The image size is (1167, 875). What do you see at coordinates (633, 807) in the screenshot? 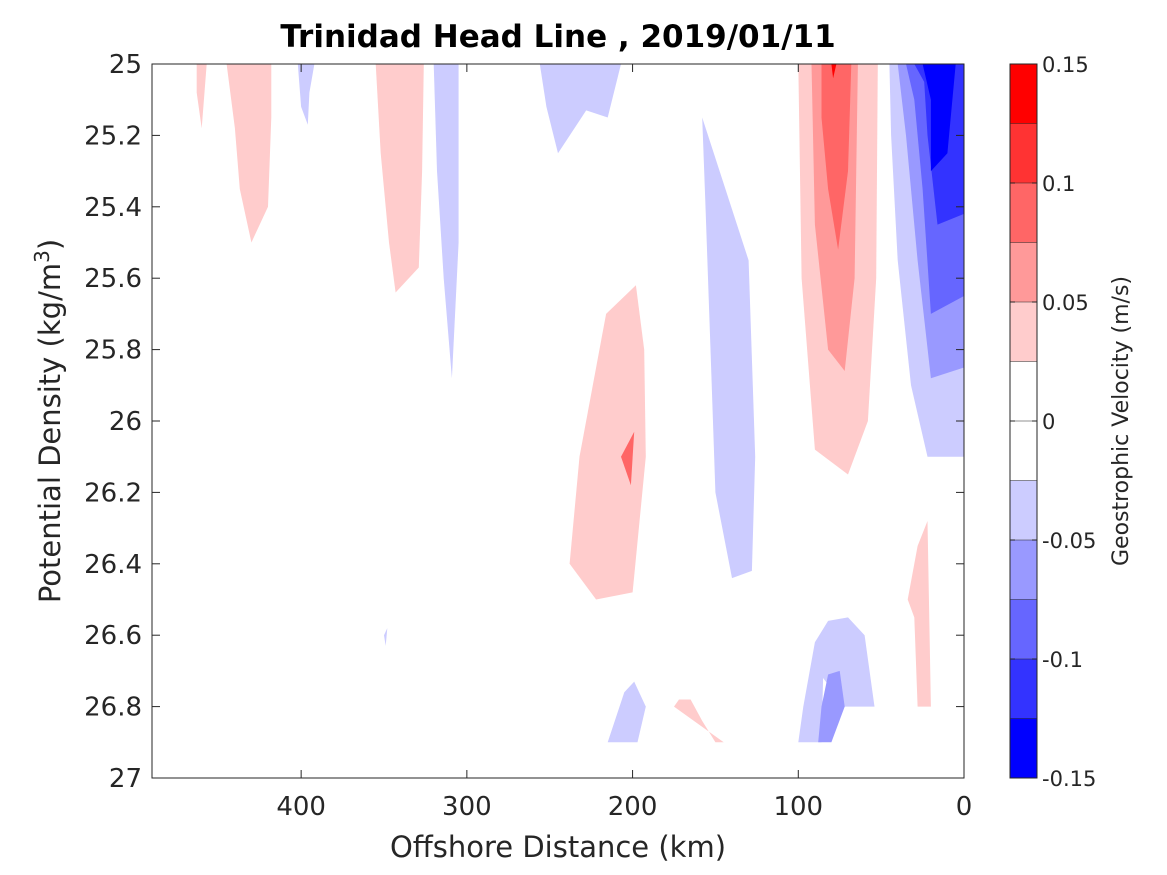
I see `x-tick-label: 200` at bounding box center [633, 807].